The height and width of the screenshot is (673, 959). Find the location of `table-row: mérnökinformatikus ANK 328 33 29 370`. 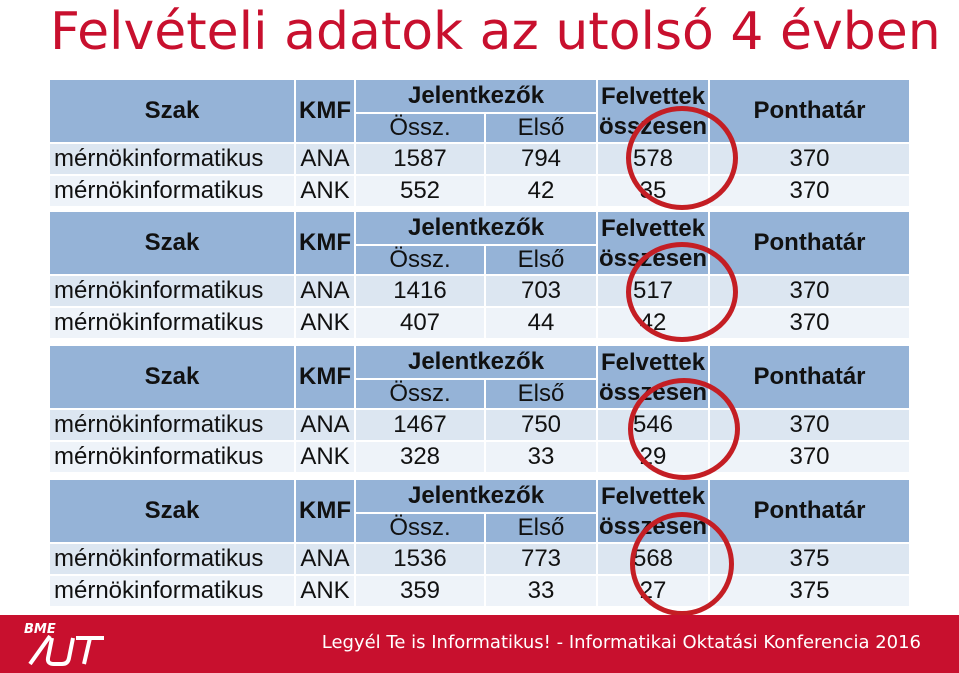

table-row: mérnökinformatikus ANK 328 33 29 370 is located at coordinates (481, 457).